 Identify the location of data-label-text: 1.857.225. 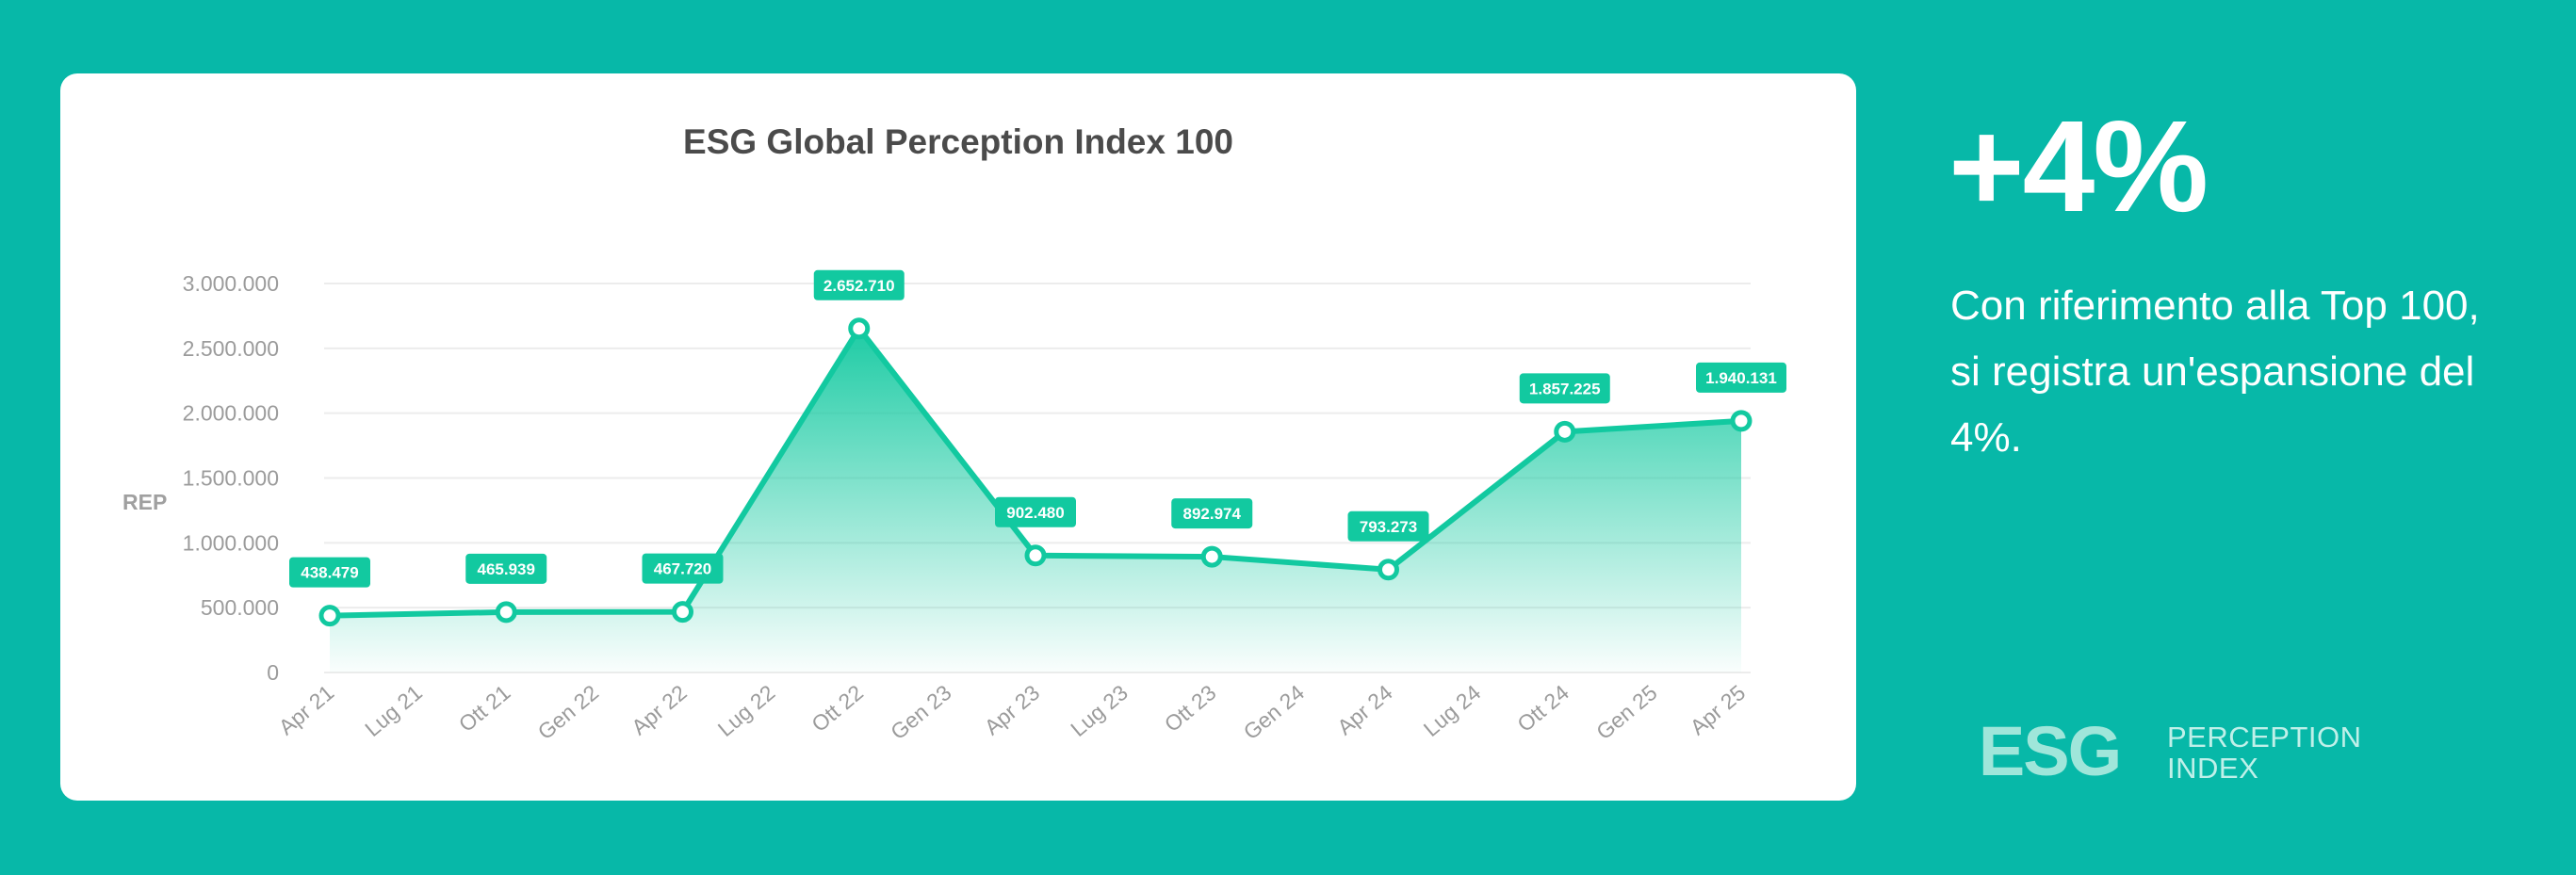
(1565, 388).